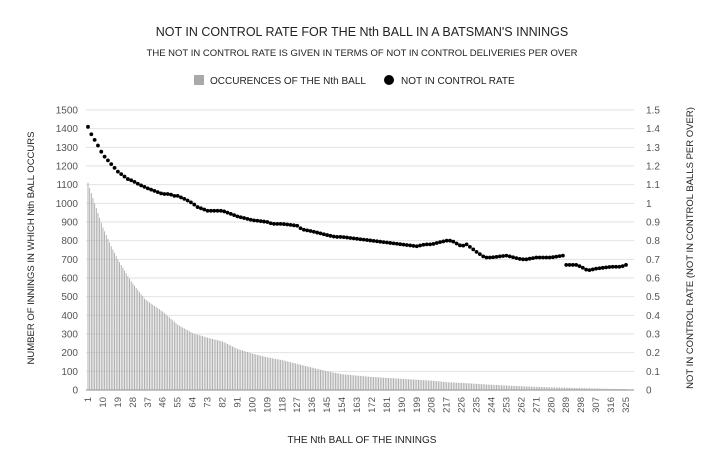  I want to click on y2-tick-label: 0, so click(649, 391).